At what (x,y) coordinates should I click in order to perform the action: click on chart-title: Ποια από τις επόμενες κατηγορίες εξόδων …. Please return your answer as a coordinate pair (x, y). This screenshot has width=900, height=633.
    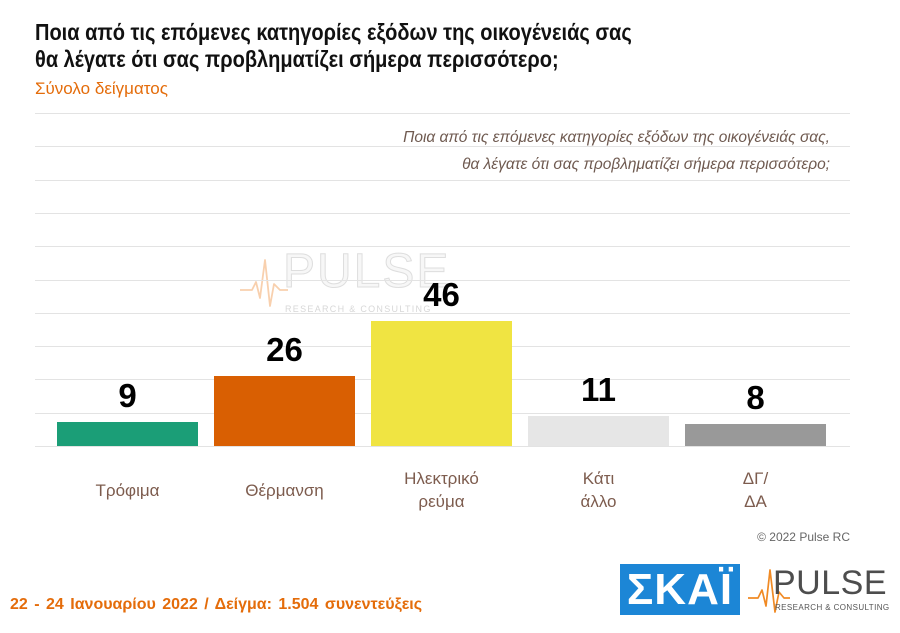
    Looking at the image, I should click on (616, 151).